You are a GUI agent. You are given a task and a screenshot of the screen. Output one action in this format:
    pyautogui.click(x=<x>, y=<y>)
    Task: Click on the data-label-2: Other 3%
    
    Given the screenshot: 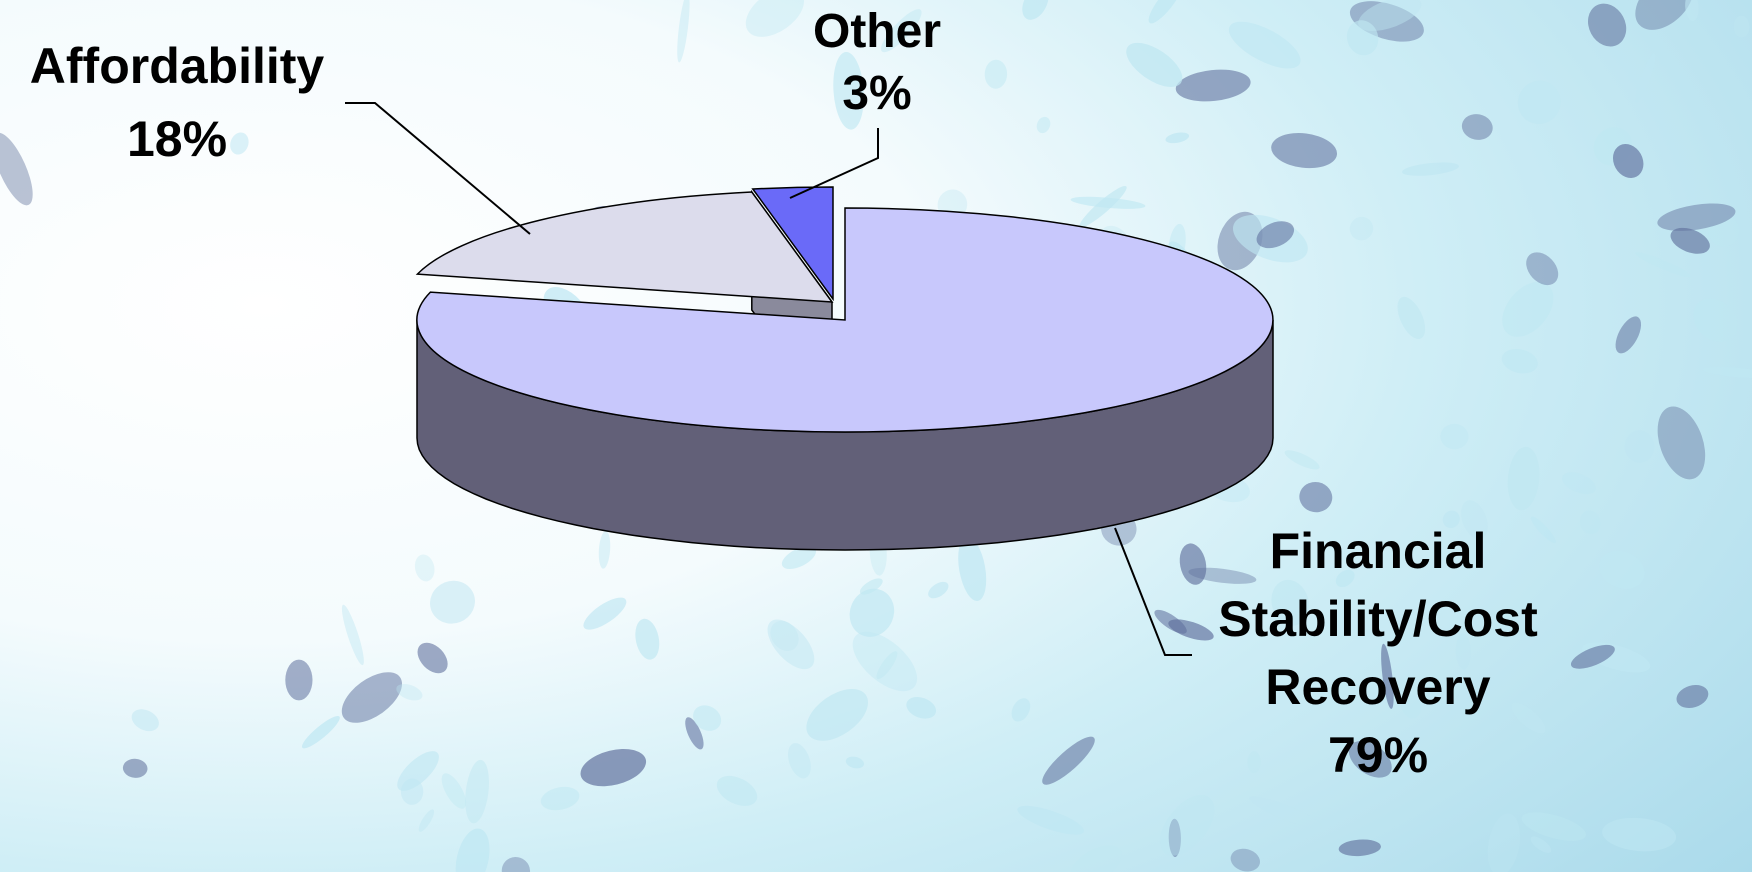 What is the action you would take?
    pyautogui.click(x=877, y=62)
    